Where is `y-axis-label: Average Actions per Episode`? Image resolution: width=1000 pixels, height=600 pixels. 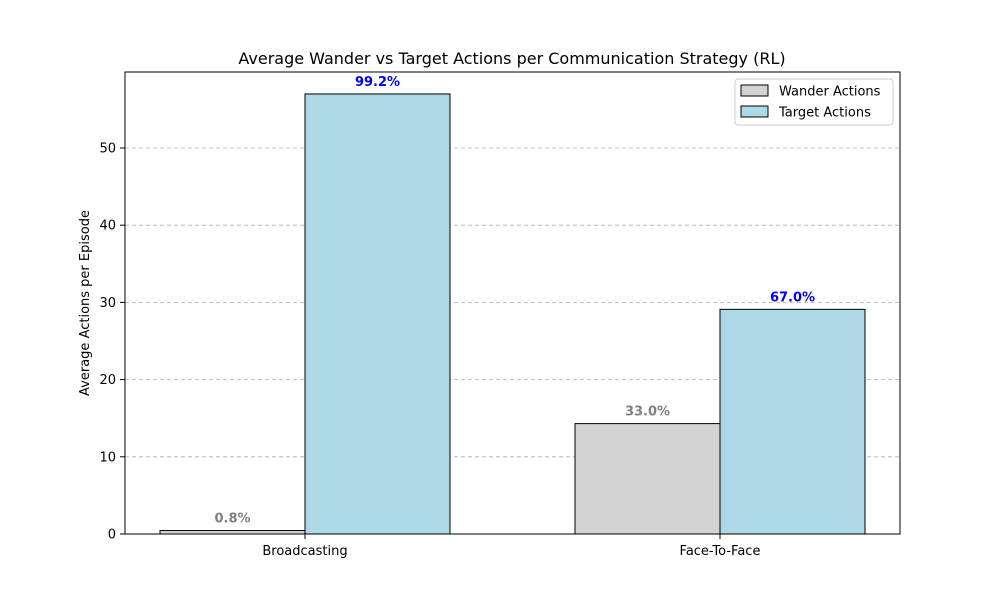 y-axis-label: Average Actions per Episode is located at coordinates (85, 303).